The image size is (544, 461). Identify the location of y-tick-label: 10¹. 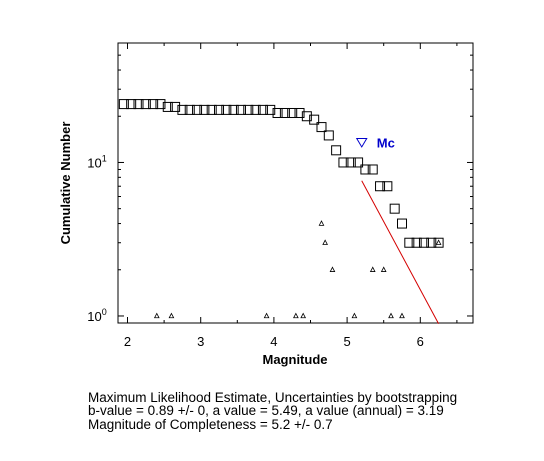
(96, 161).